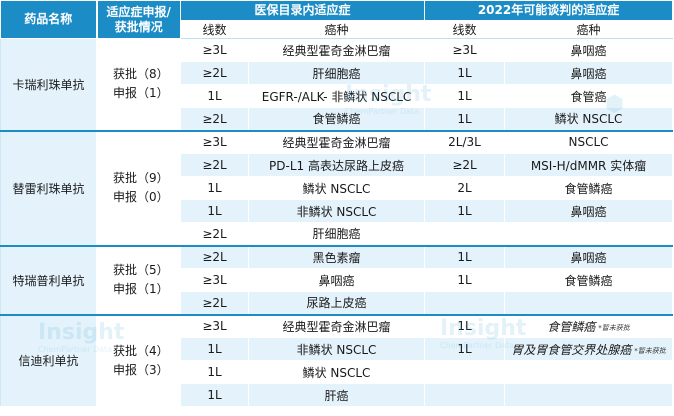 This screenshot has width=674, height=416. I want to click on negotiation-cancer: 胃及胃食管交界处腺癌 *暂未获批, so click(589, 349).